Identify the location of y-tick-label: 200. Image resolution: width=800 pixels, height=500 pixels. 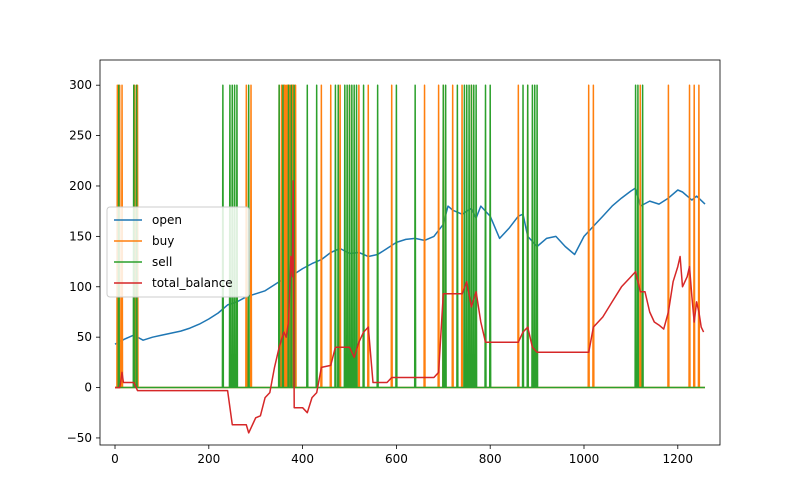
(80, 186).